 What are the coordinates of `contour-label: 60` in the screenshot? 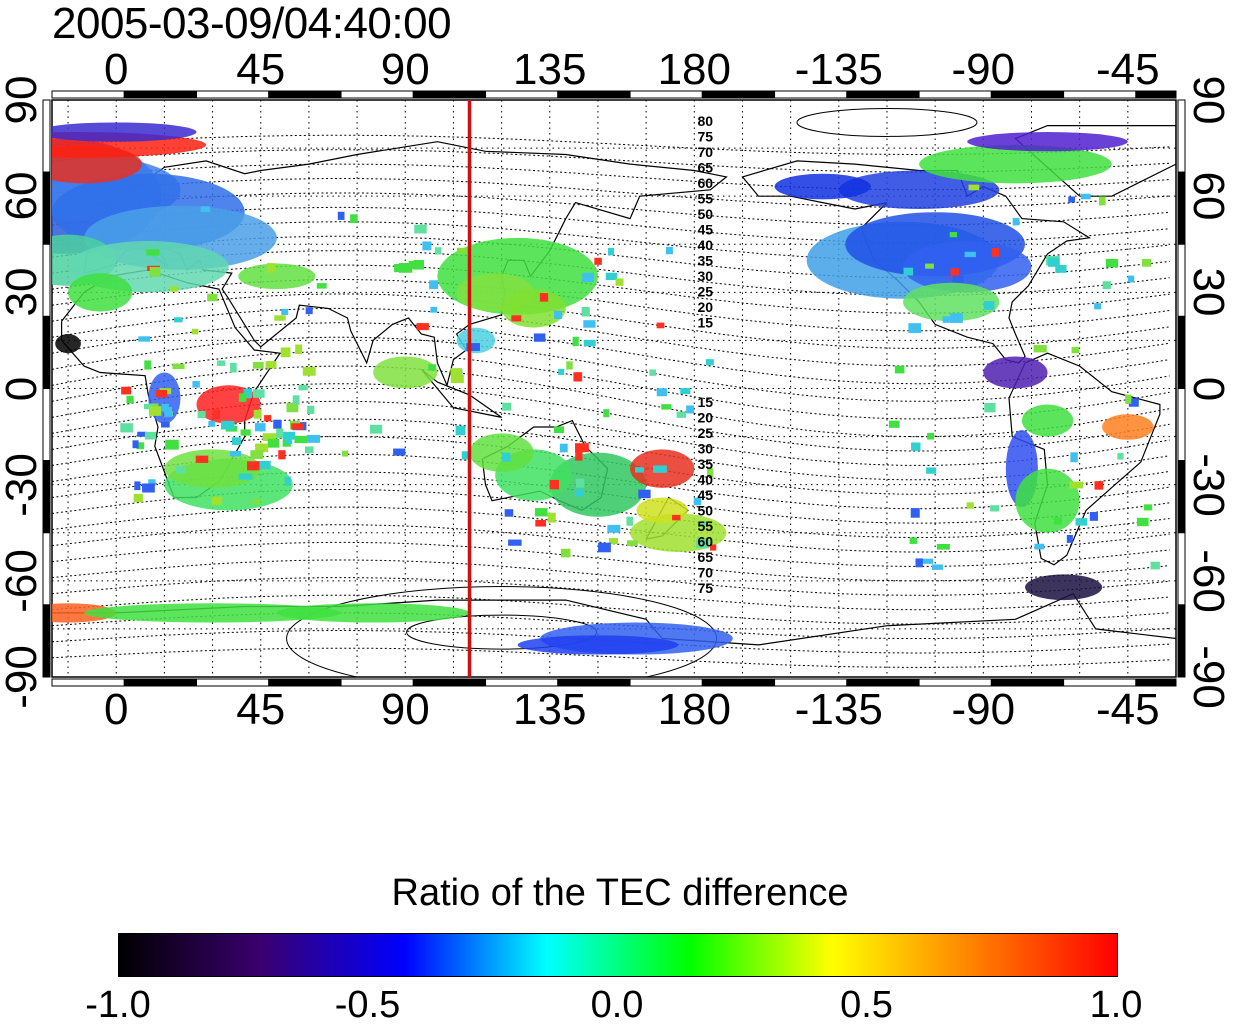 It's located at (705, 542).